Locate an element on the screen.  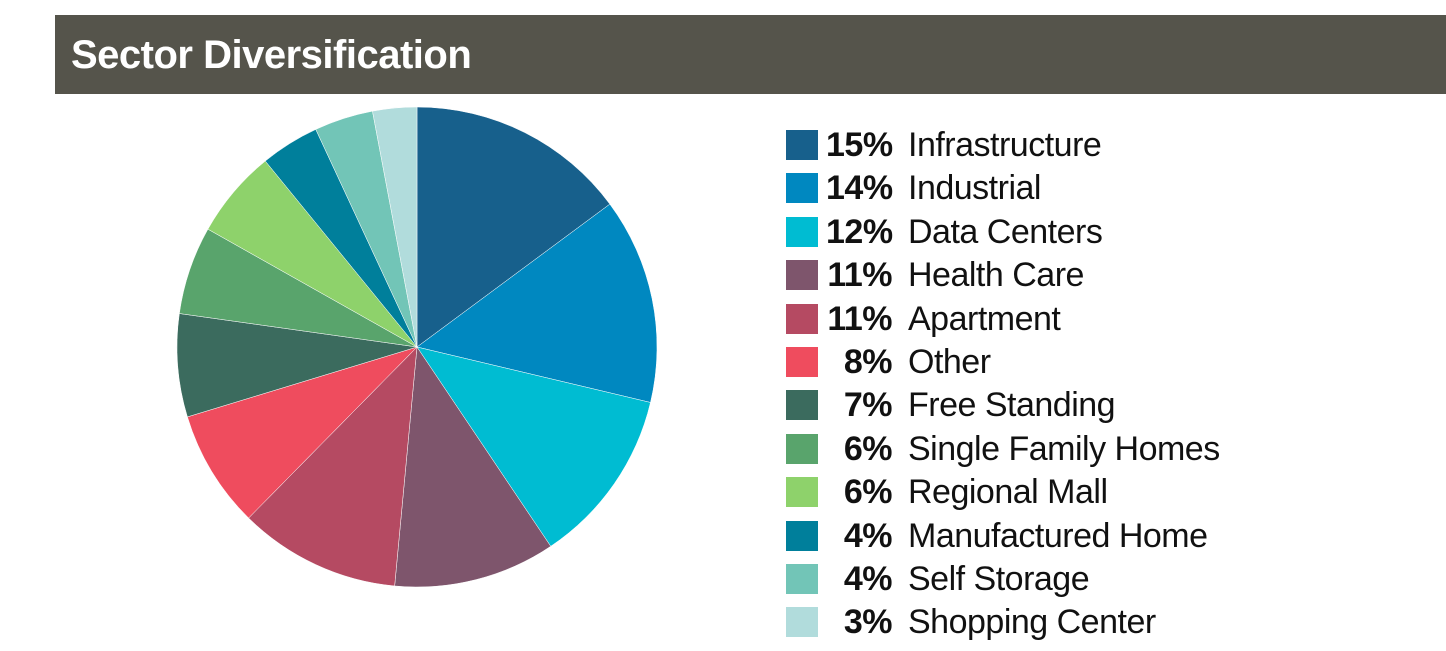
legend-label: Free Standing is located at coordinates (1012, 405).